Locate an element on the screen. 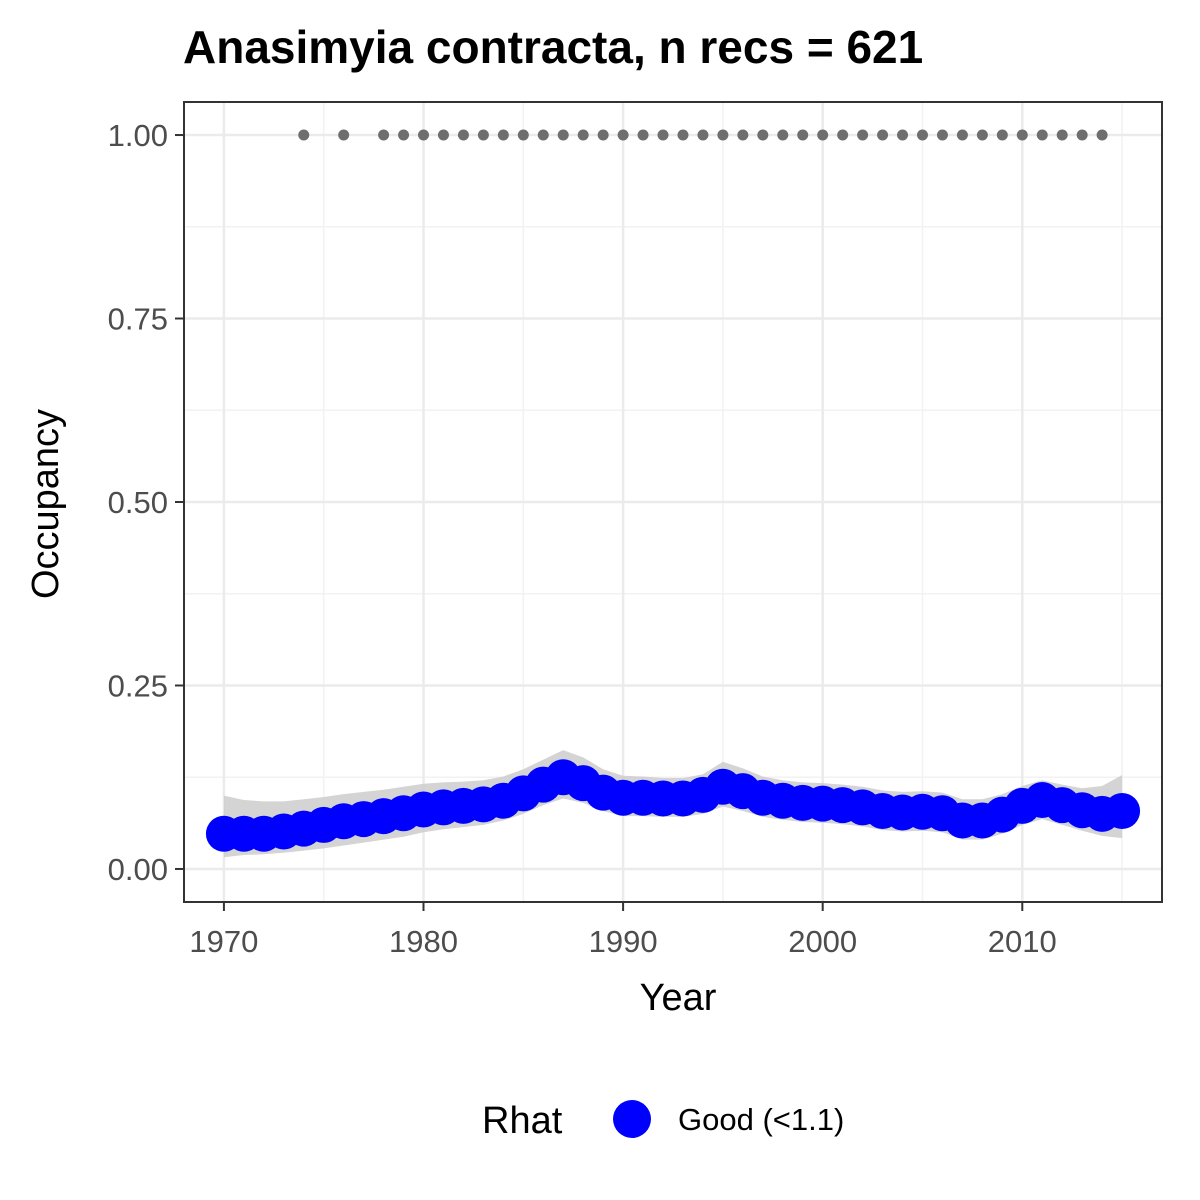 This screenshot has width=1200, height=1200. y-tick-label: 0.00 is located at coordinates (138, 869).